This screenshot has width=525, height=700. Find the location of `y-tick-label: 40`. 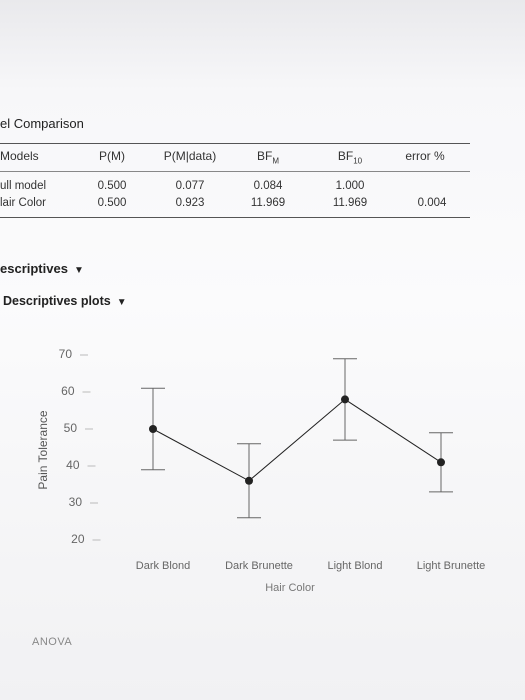

y-tick-label: 40 is located at coordinates (73, 465).